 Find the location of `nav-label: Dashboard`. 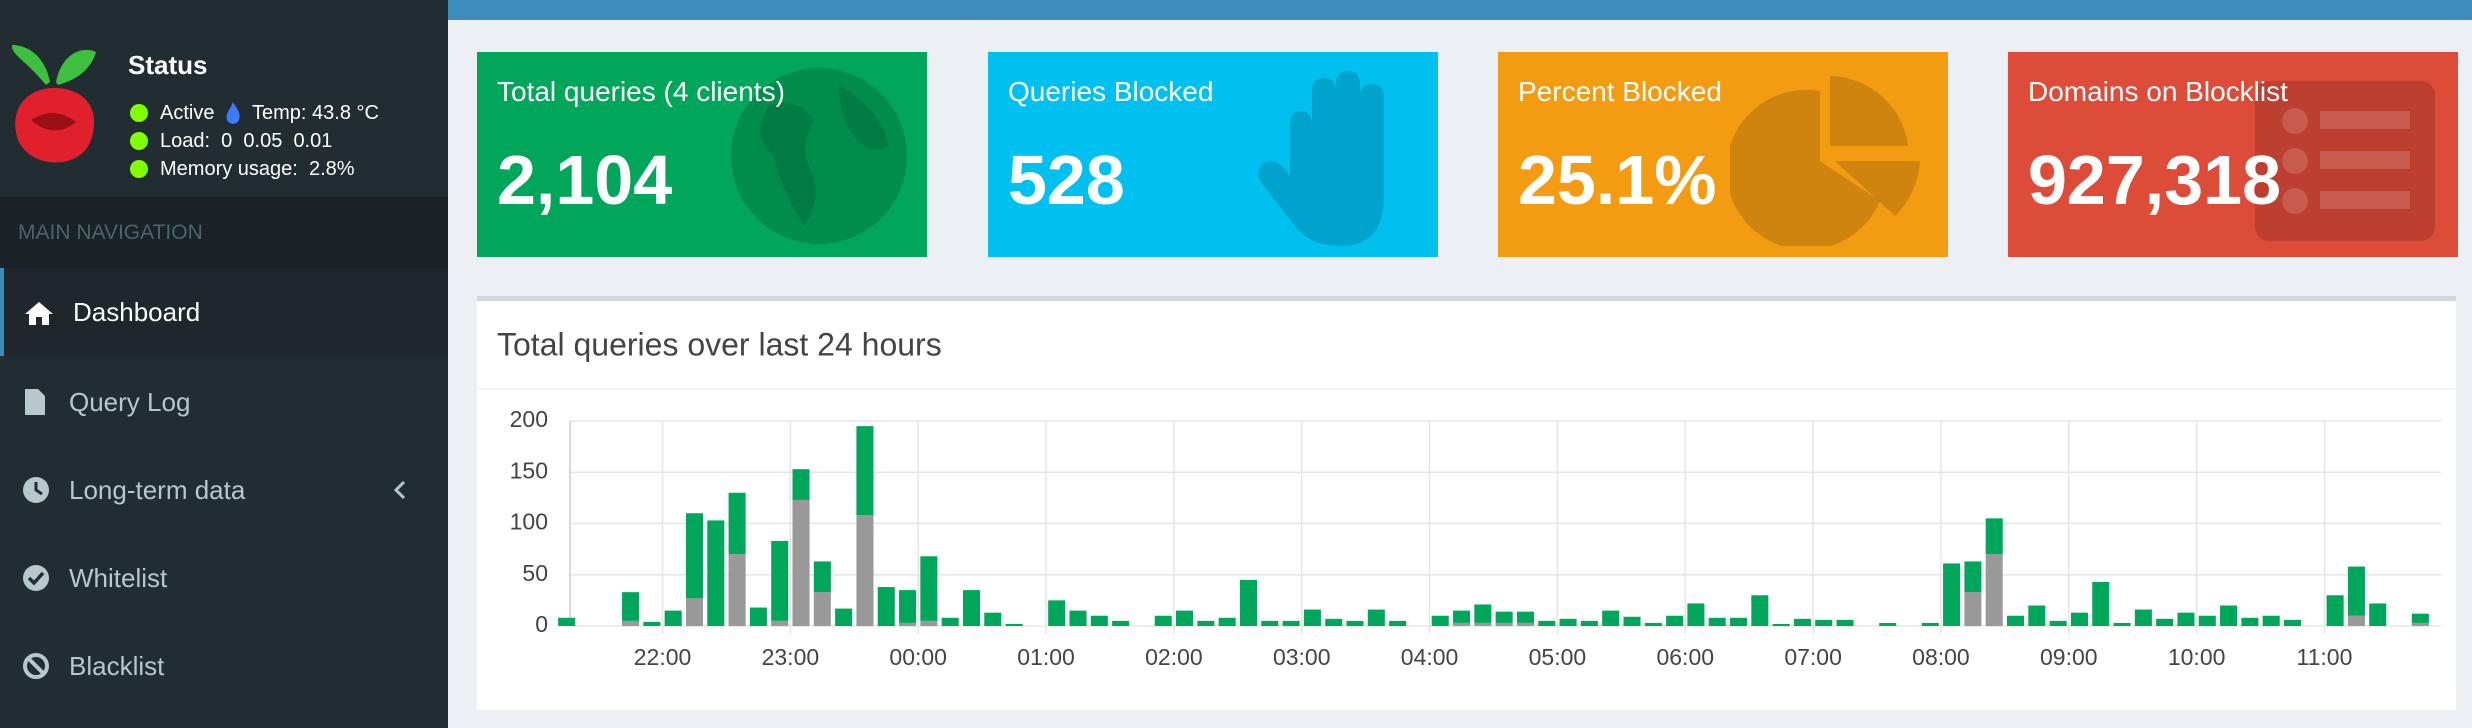

nav-label: Dashboard is located at coordinates (137, 312).